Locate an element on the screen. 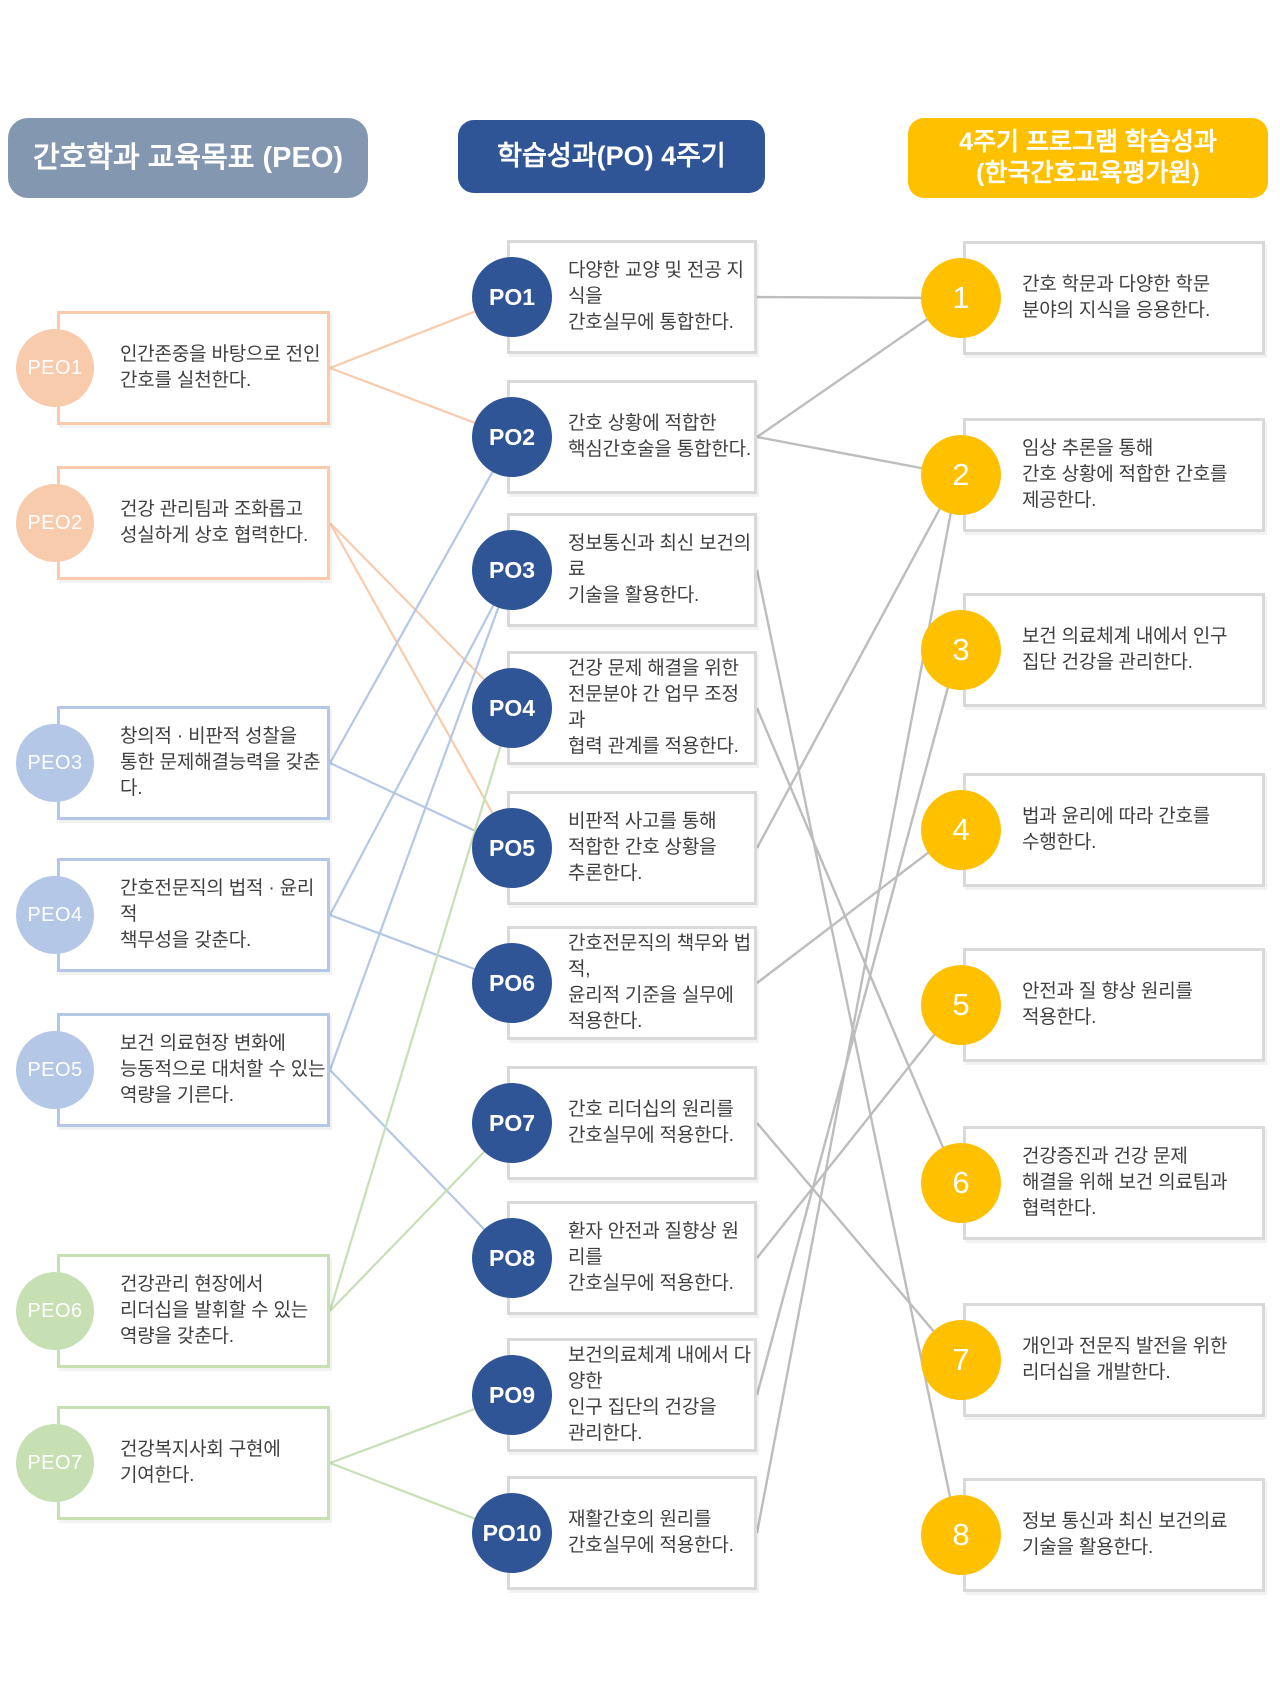  outcome2-node: 2 임상 추론을 통해 간호 상황에 적합한 간호를 제공한다. is located at coordinates (1093, 475).